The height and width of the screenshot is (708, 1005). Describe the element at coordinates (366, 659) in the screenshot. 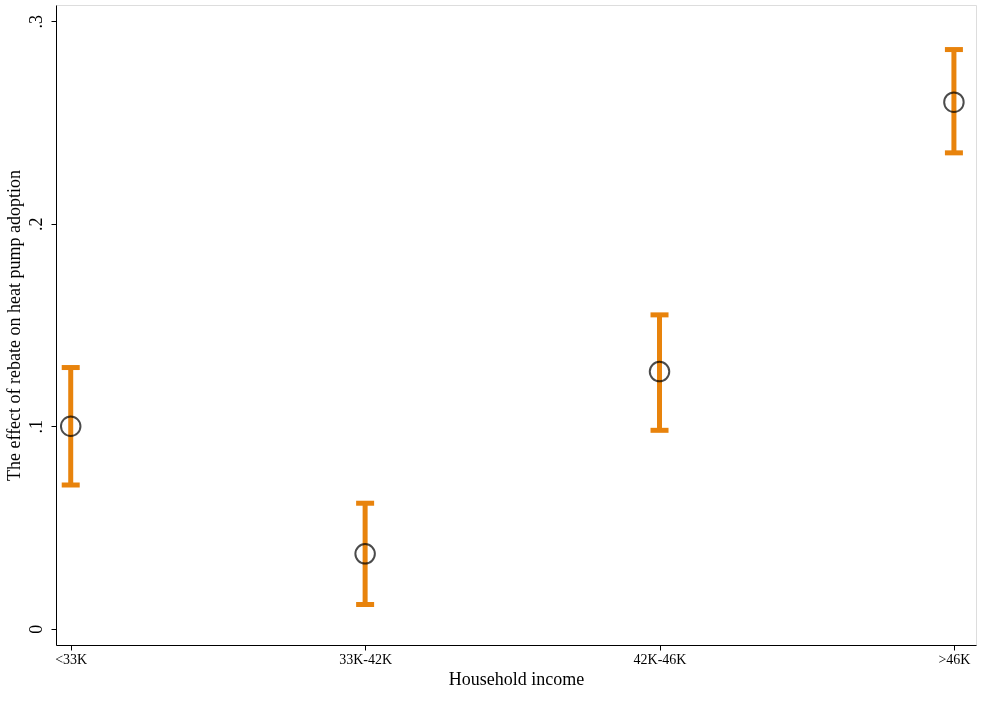

I see `x-tick-label: 33K-42K` at that location.